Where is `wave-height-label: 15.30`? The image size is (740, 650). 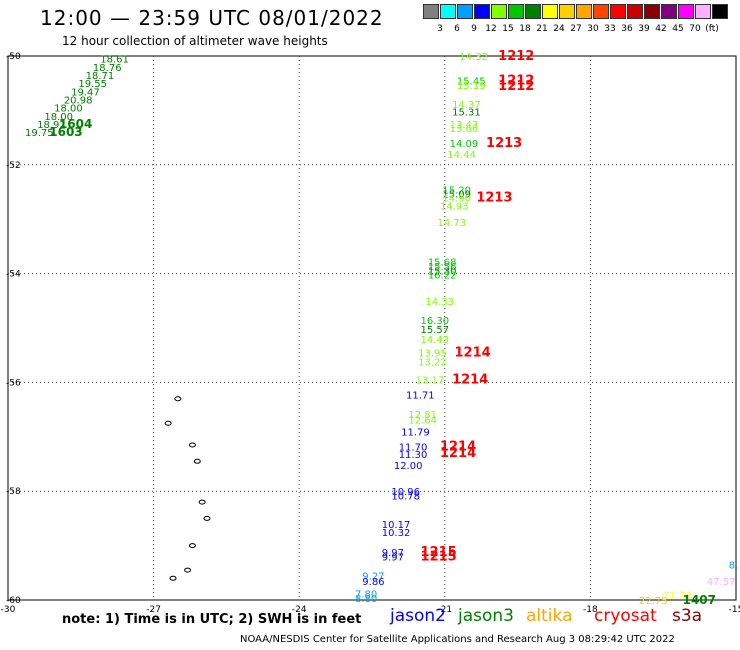 wave-height-label: 15.30 is located at coordinates (442, 271).